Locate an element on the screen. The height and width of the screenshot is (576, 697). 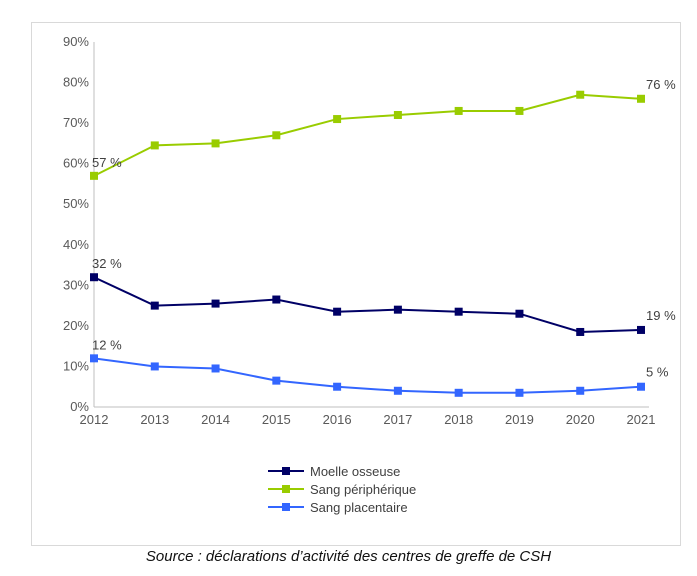
data-label-first: 32 % is located at coordinates (107, 263).